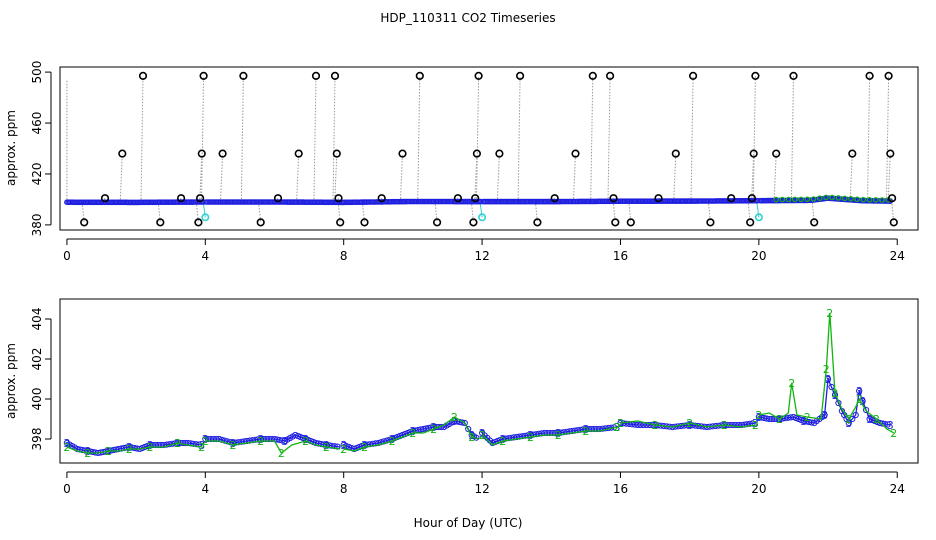 This screenshot has width=936, height=540. Describe the element at coordinates (481, 256) in the screenshot. I see `x-tick-label: 12` at that location.